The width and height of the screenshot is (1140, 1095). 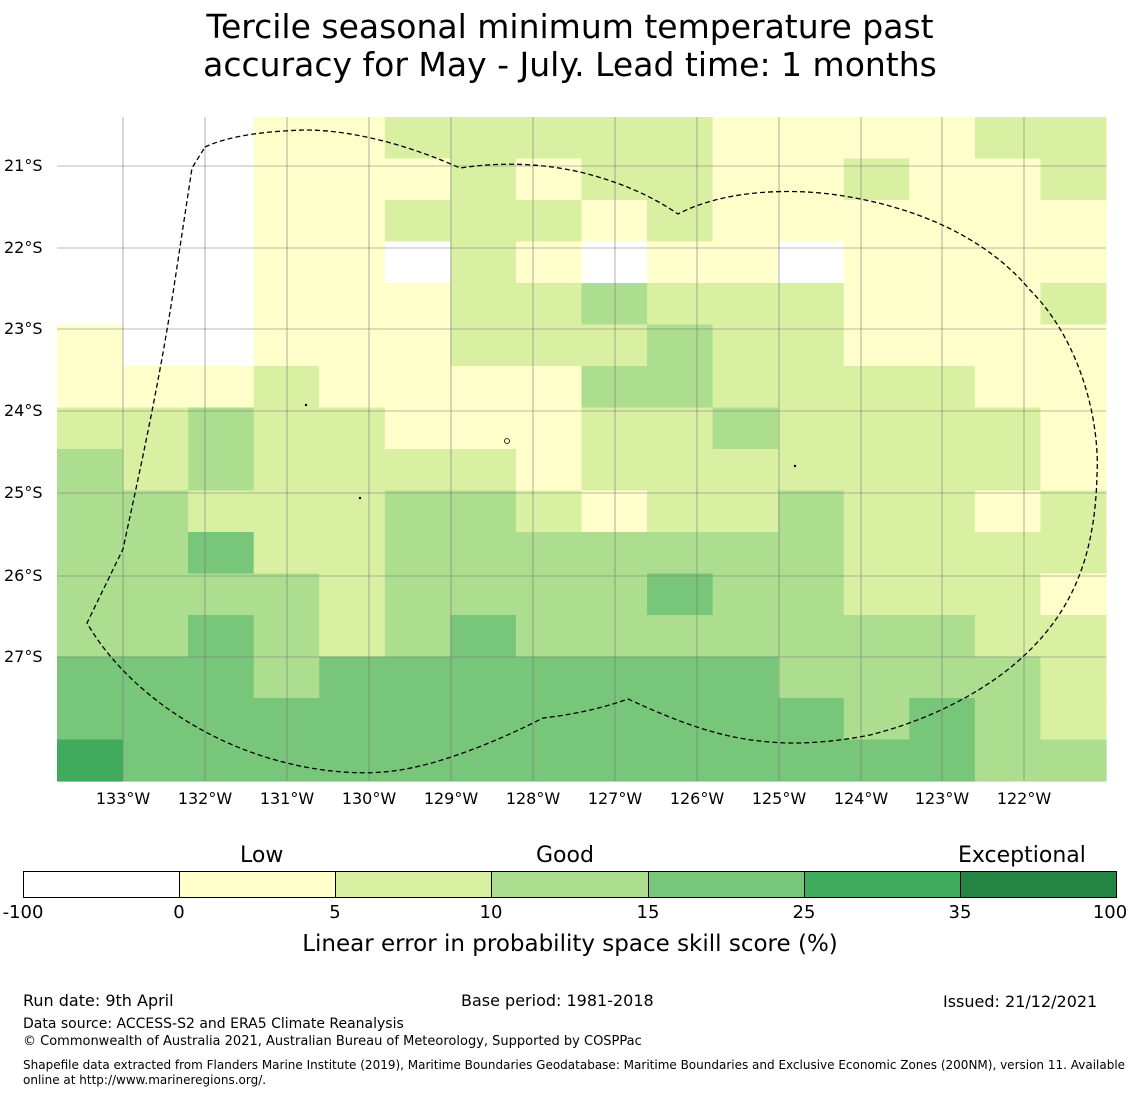 What do you see at coordinates (1020, 1001) in the screenshot?
I see `issued-date: Issued: 21/12/2021` at bounding box center [1020, 1001].